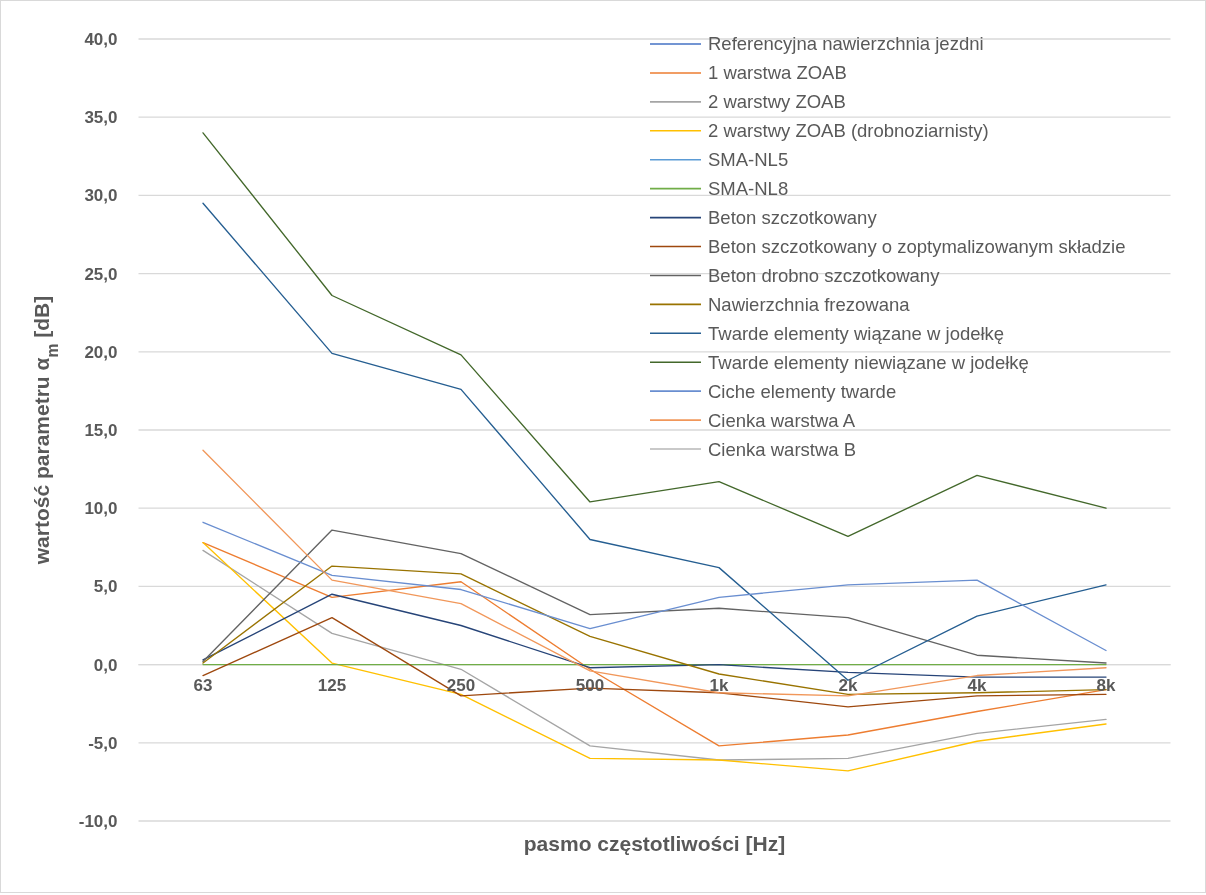  What do you see at coordinates (105, 587) in the screenshot?
I see `y-tick-label: 5,0` at bounding box center [105, 587].